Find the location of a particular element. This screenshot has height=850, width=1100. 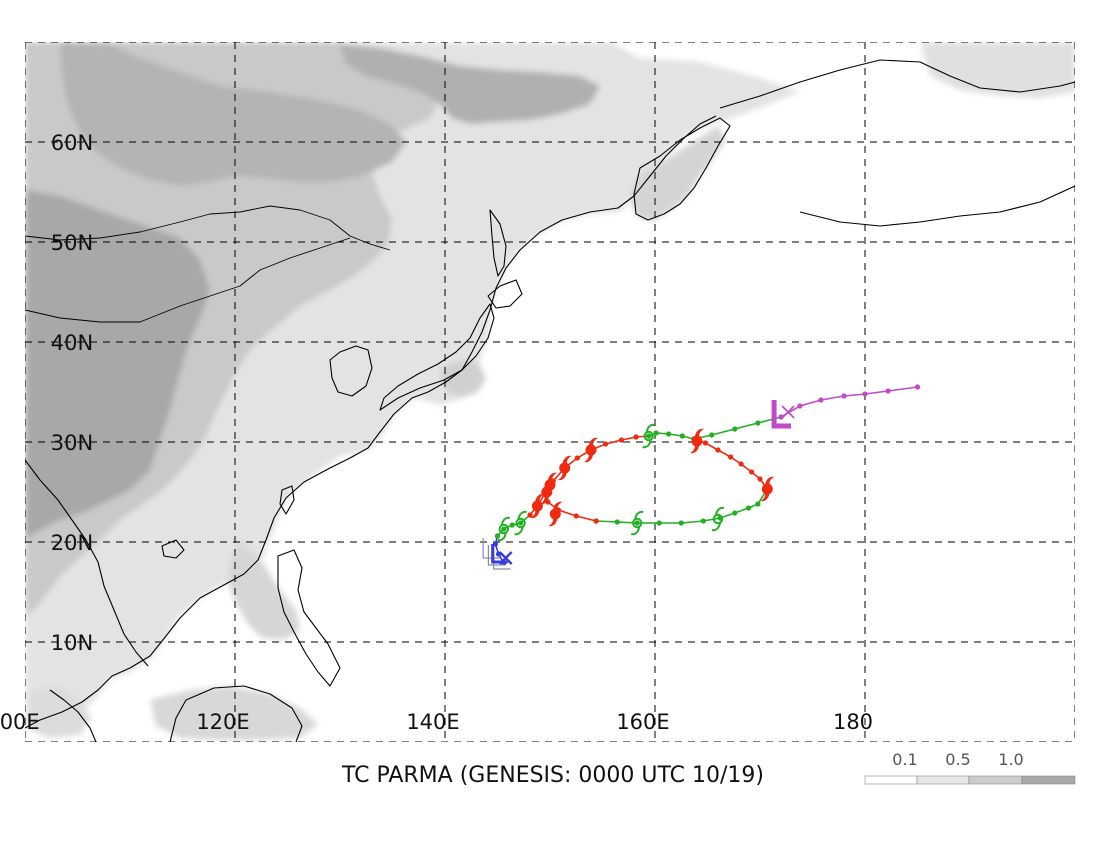

coastline-hokkaido is located at coordinates (505, 294).